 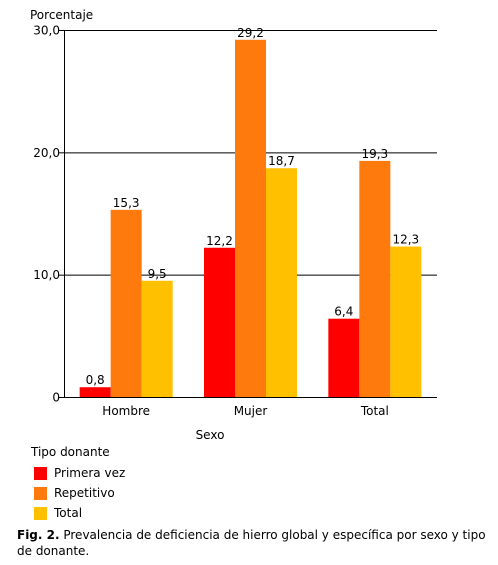 I want to click on x-axis-title: Sexo, so click(x=210, y=434).